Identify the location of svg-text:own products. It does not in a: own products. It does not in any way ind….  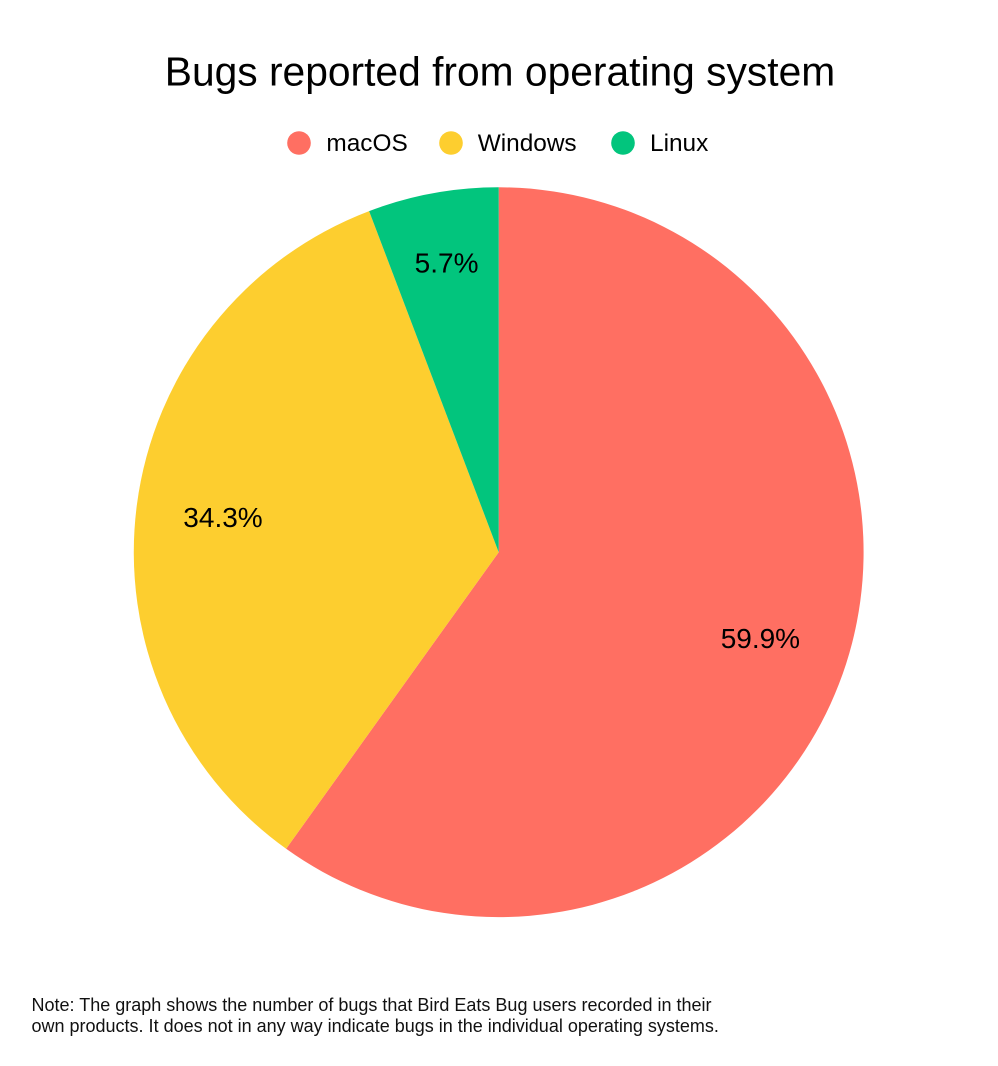
(375, 1026).